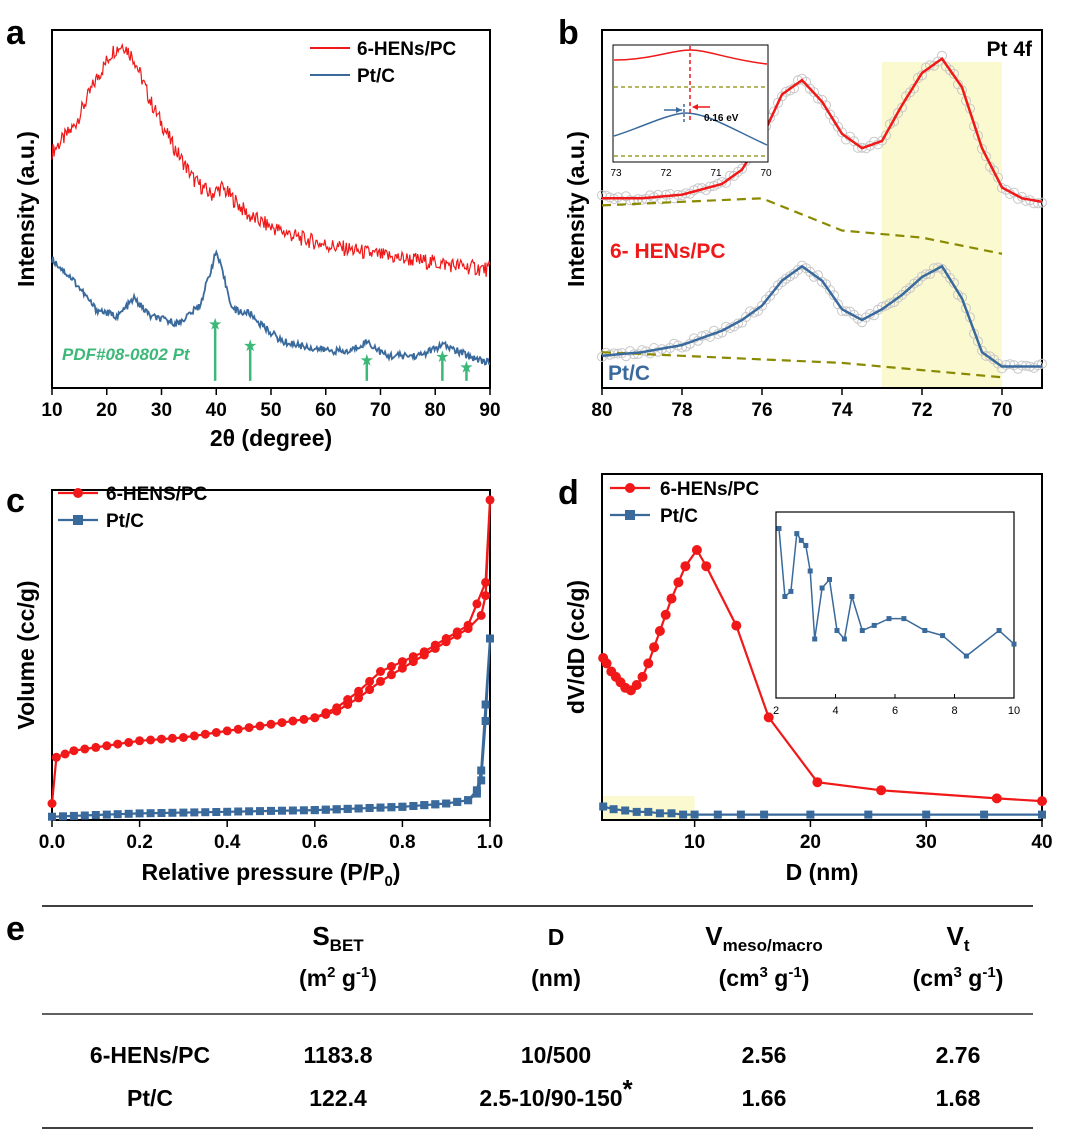 This screenshot has height=1148, width=1080. Describe the element at coordinates (556, 978) in the screenshot. I see `header-d-unit: (nm)` at that location.